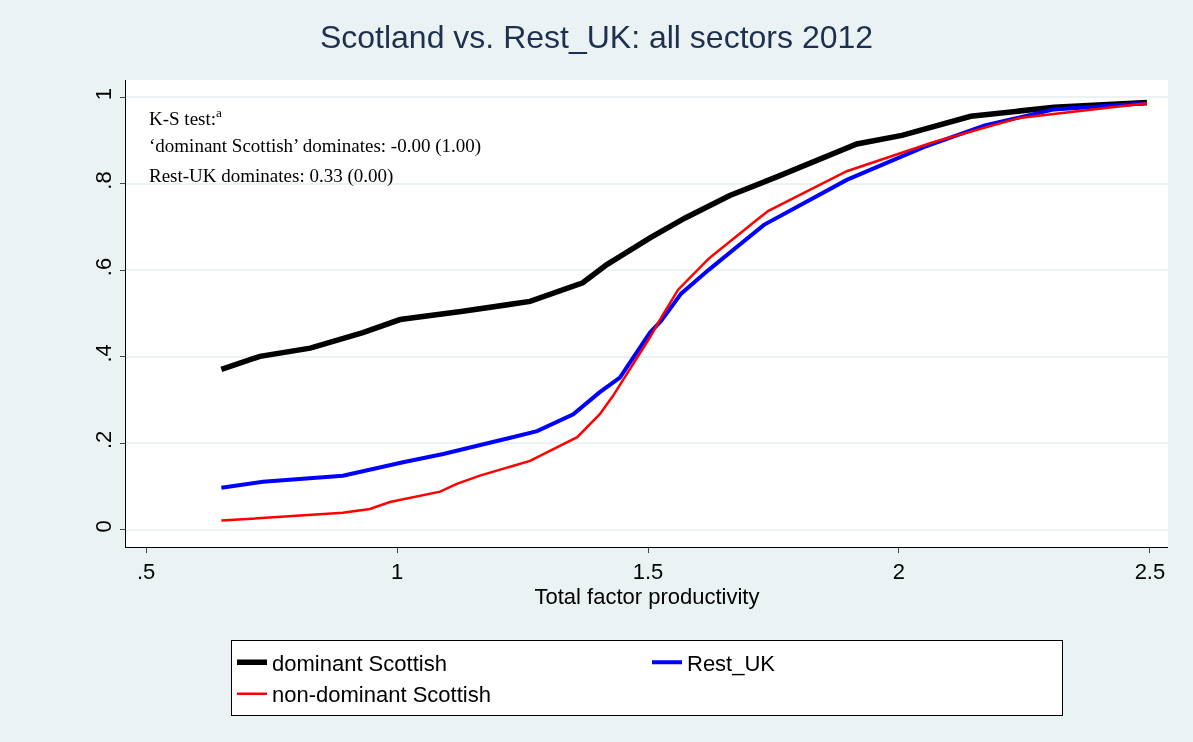 The width and height of the screenshot is (1193, 742). What do you see at coordinates (359, 663) in the screenshot?
I see `legend-label: dominant Scottish` at bounding box center [359, 663].